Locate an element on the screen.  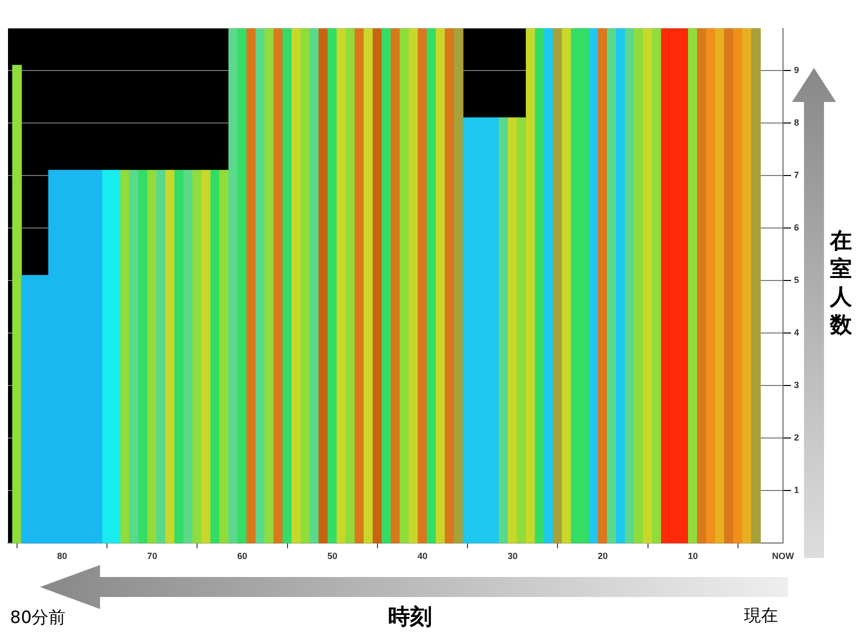
y-tick-label: 1 is located at coordinates (797, 490).